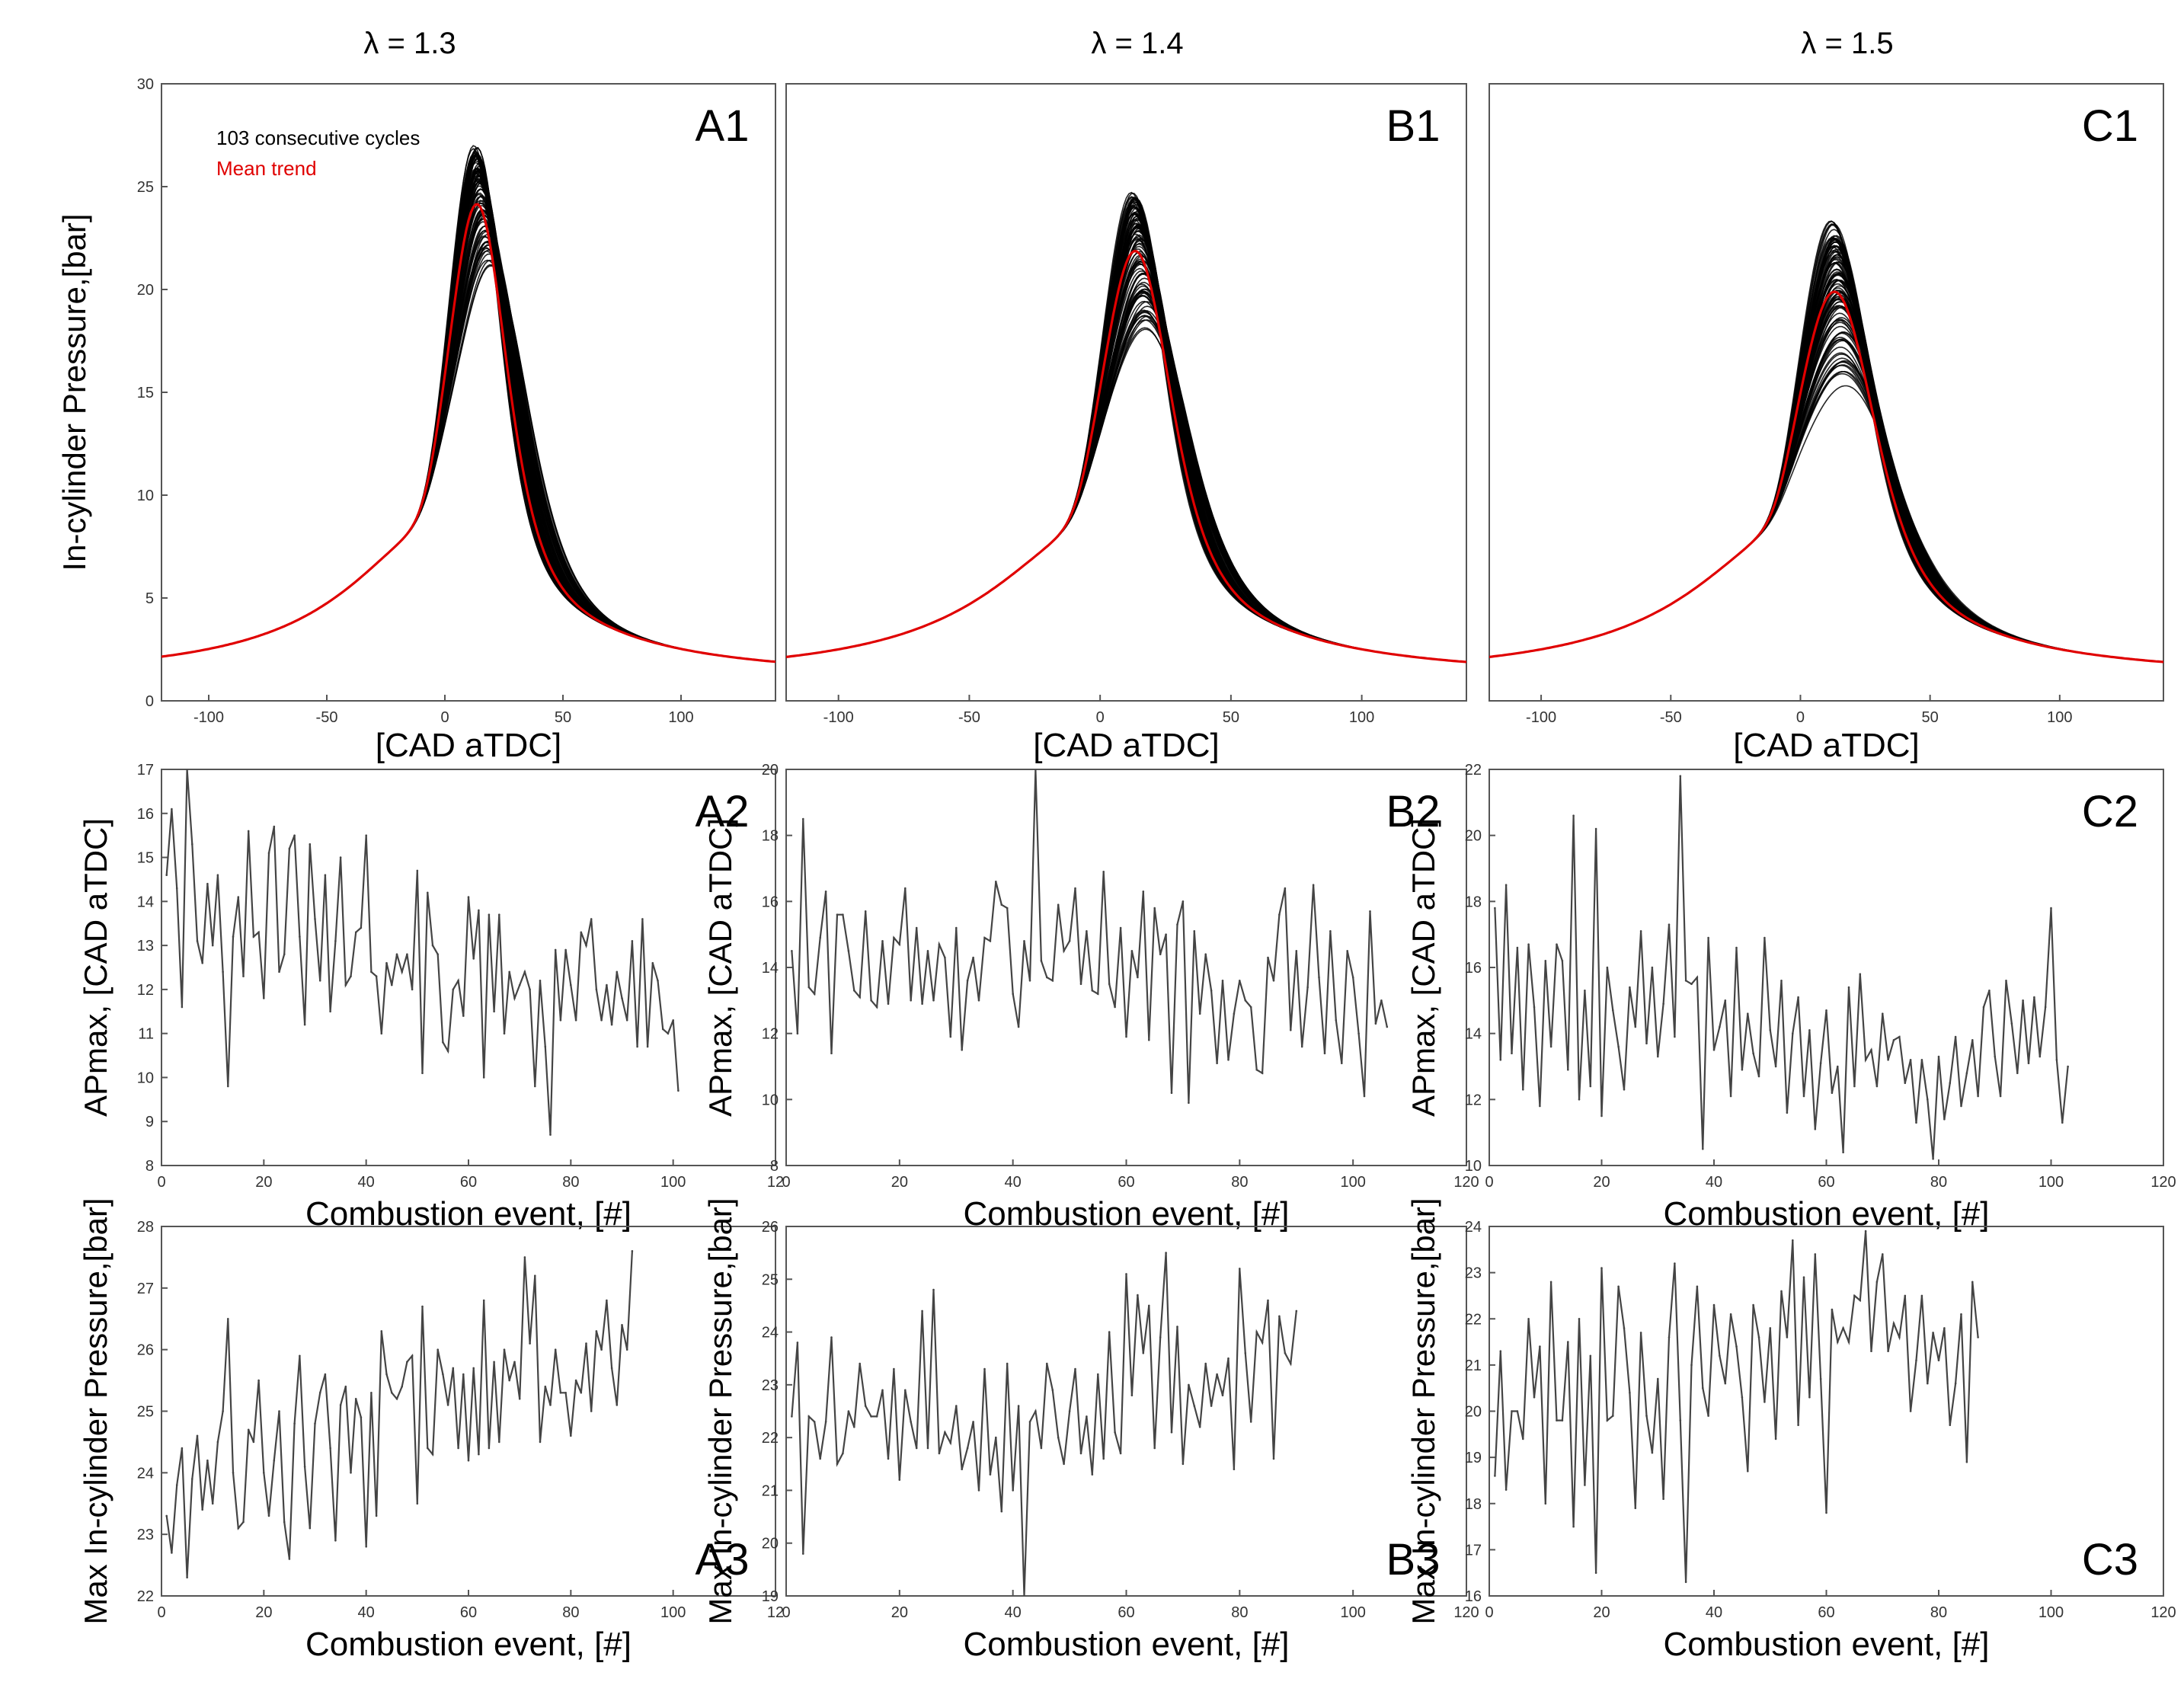 The image size is (2184, 1698). I want to click on x-tick-label: 12, so click(775, 1612).